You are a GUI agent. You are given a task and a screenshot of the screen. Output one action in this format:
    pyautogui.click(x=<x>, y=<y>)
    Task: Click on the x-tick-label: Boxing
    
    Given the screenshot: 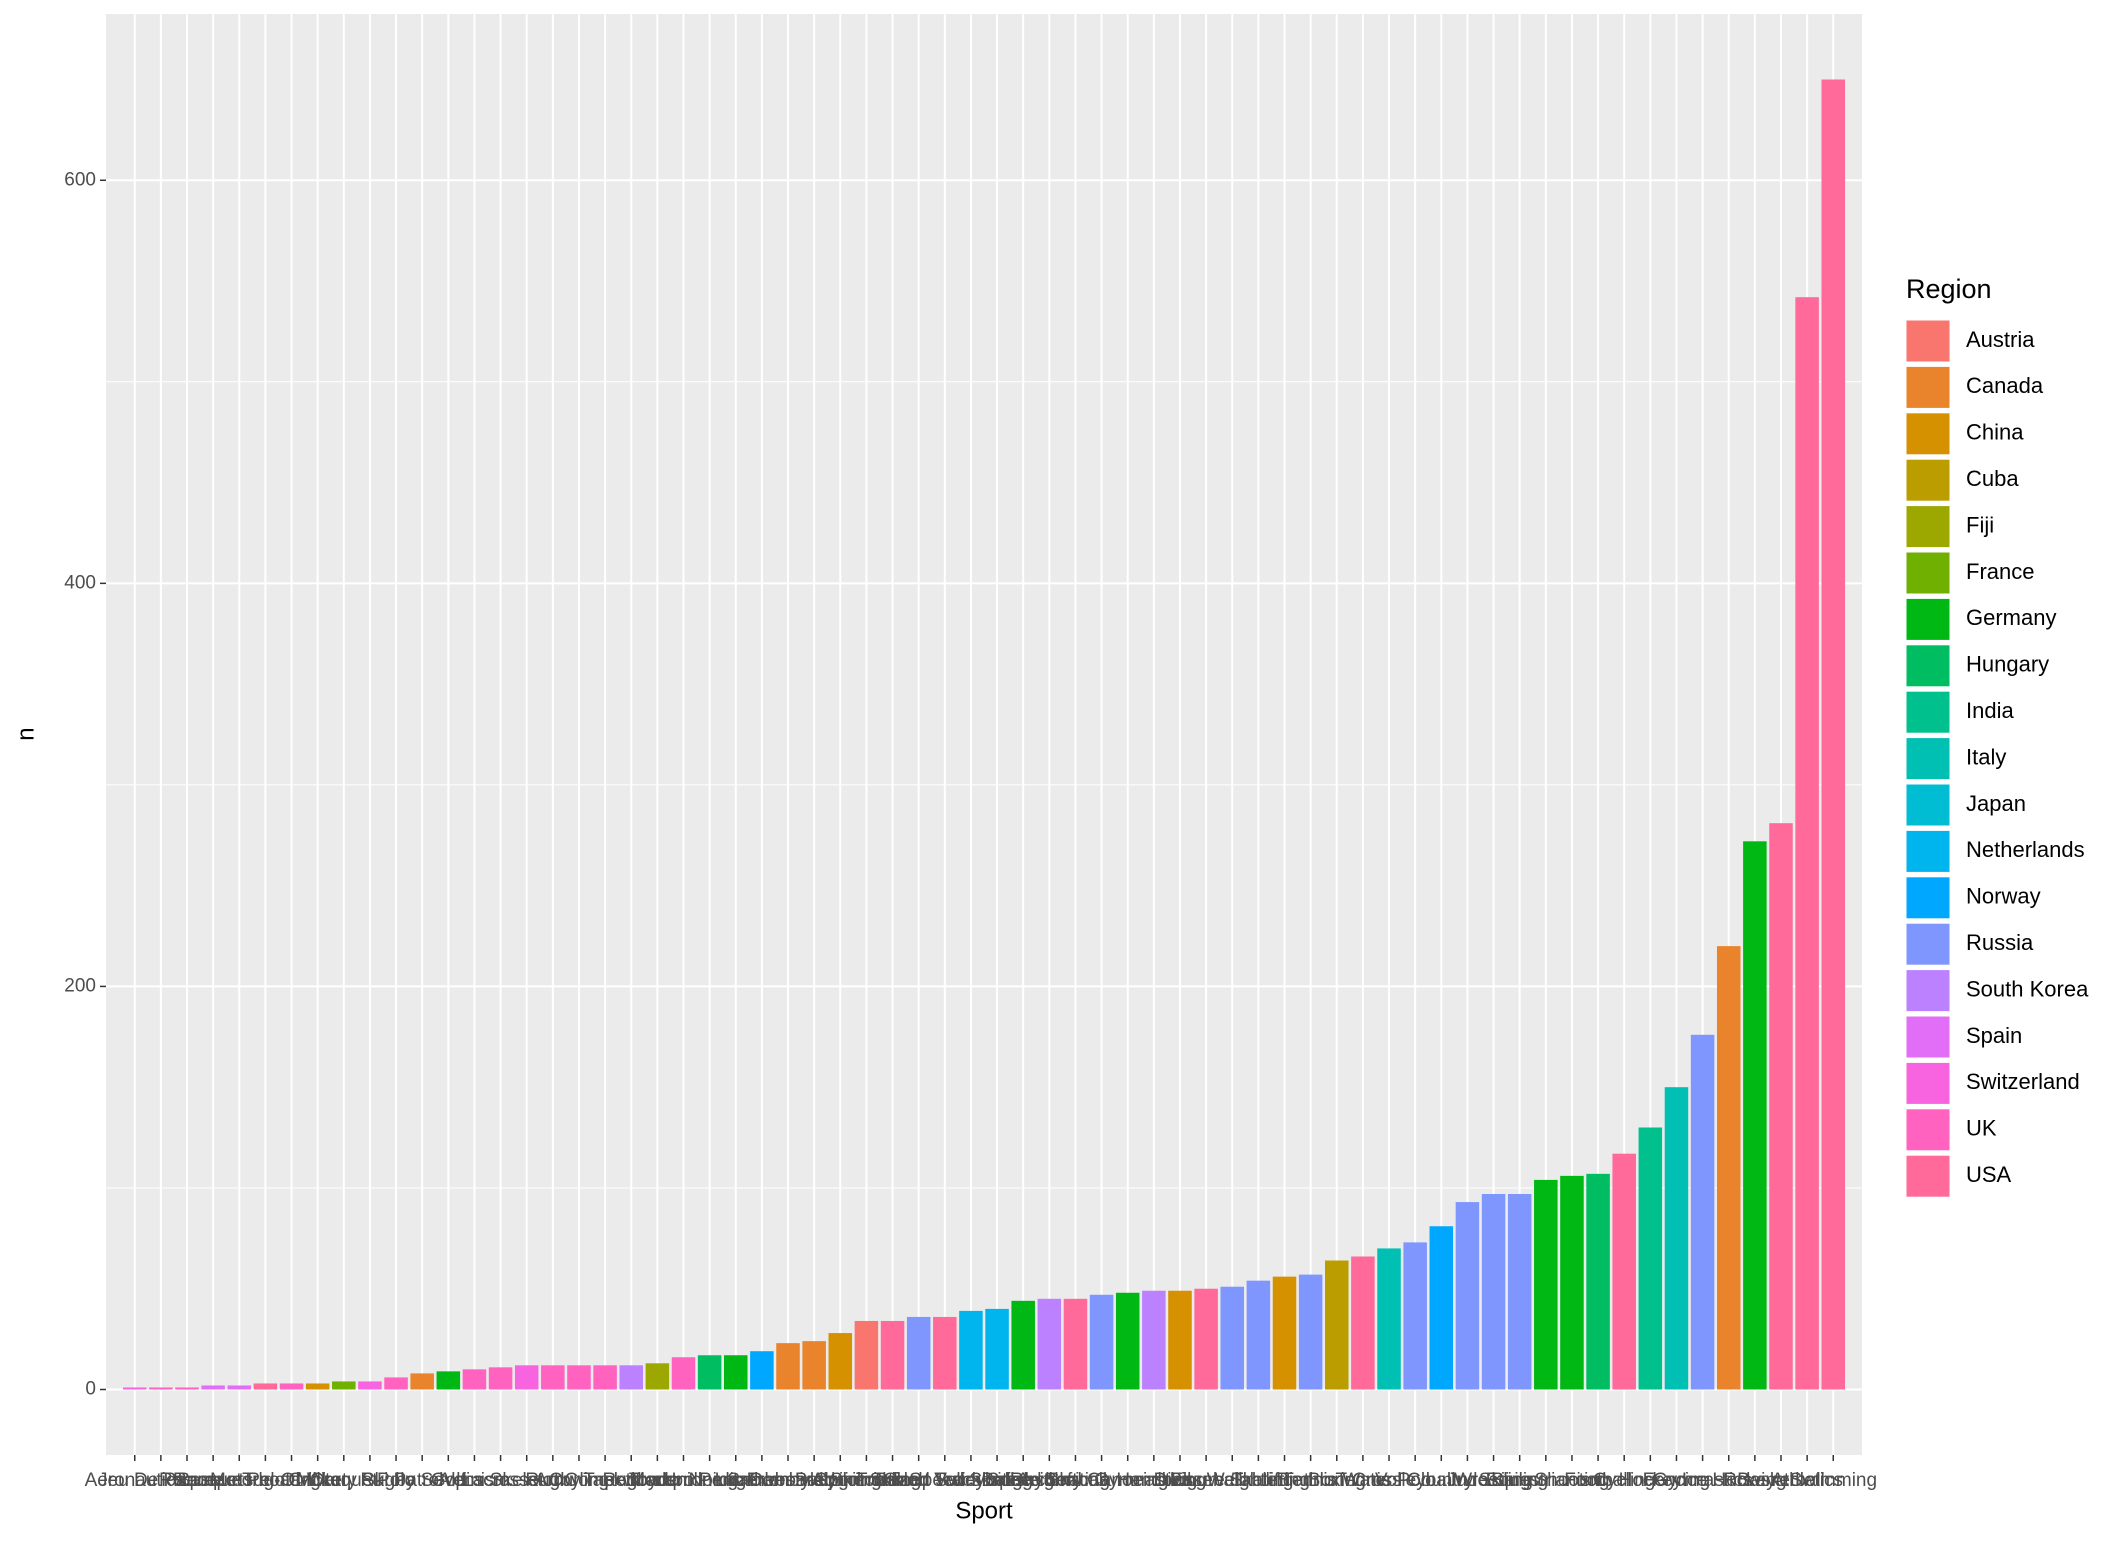 What is the action you would take?
    pyautogui.click(x=1337, y=1480)
    